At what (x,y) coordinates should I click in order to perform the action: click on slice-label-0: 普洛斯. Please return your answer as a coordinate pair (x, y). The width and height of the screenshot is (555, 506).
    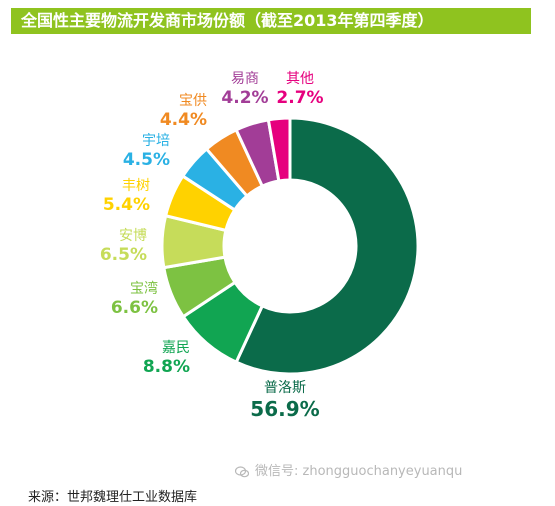
    Looking at the image, I should click on (285, 388).